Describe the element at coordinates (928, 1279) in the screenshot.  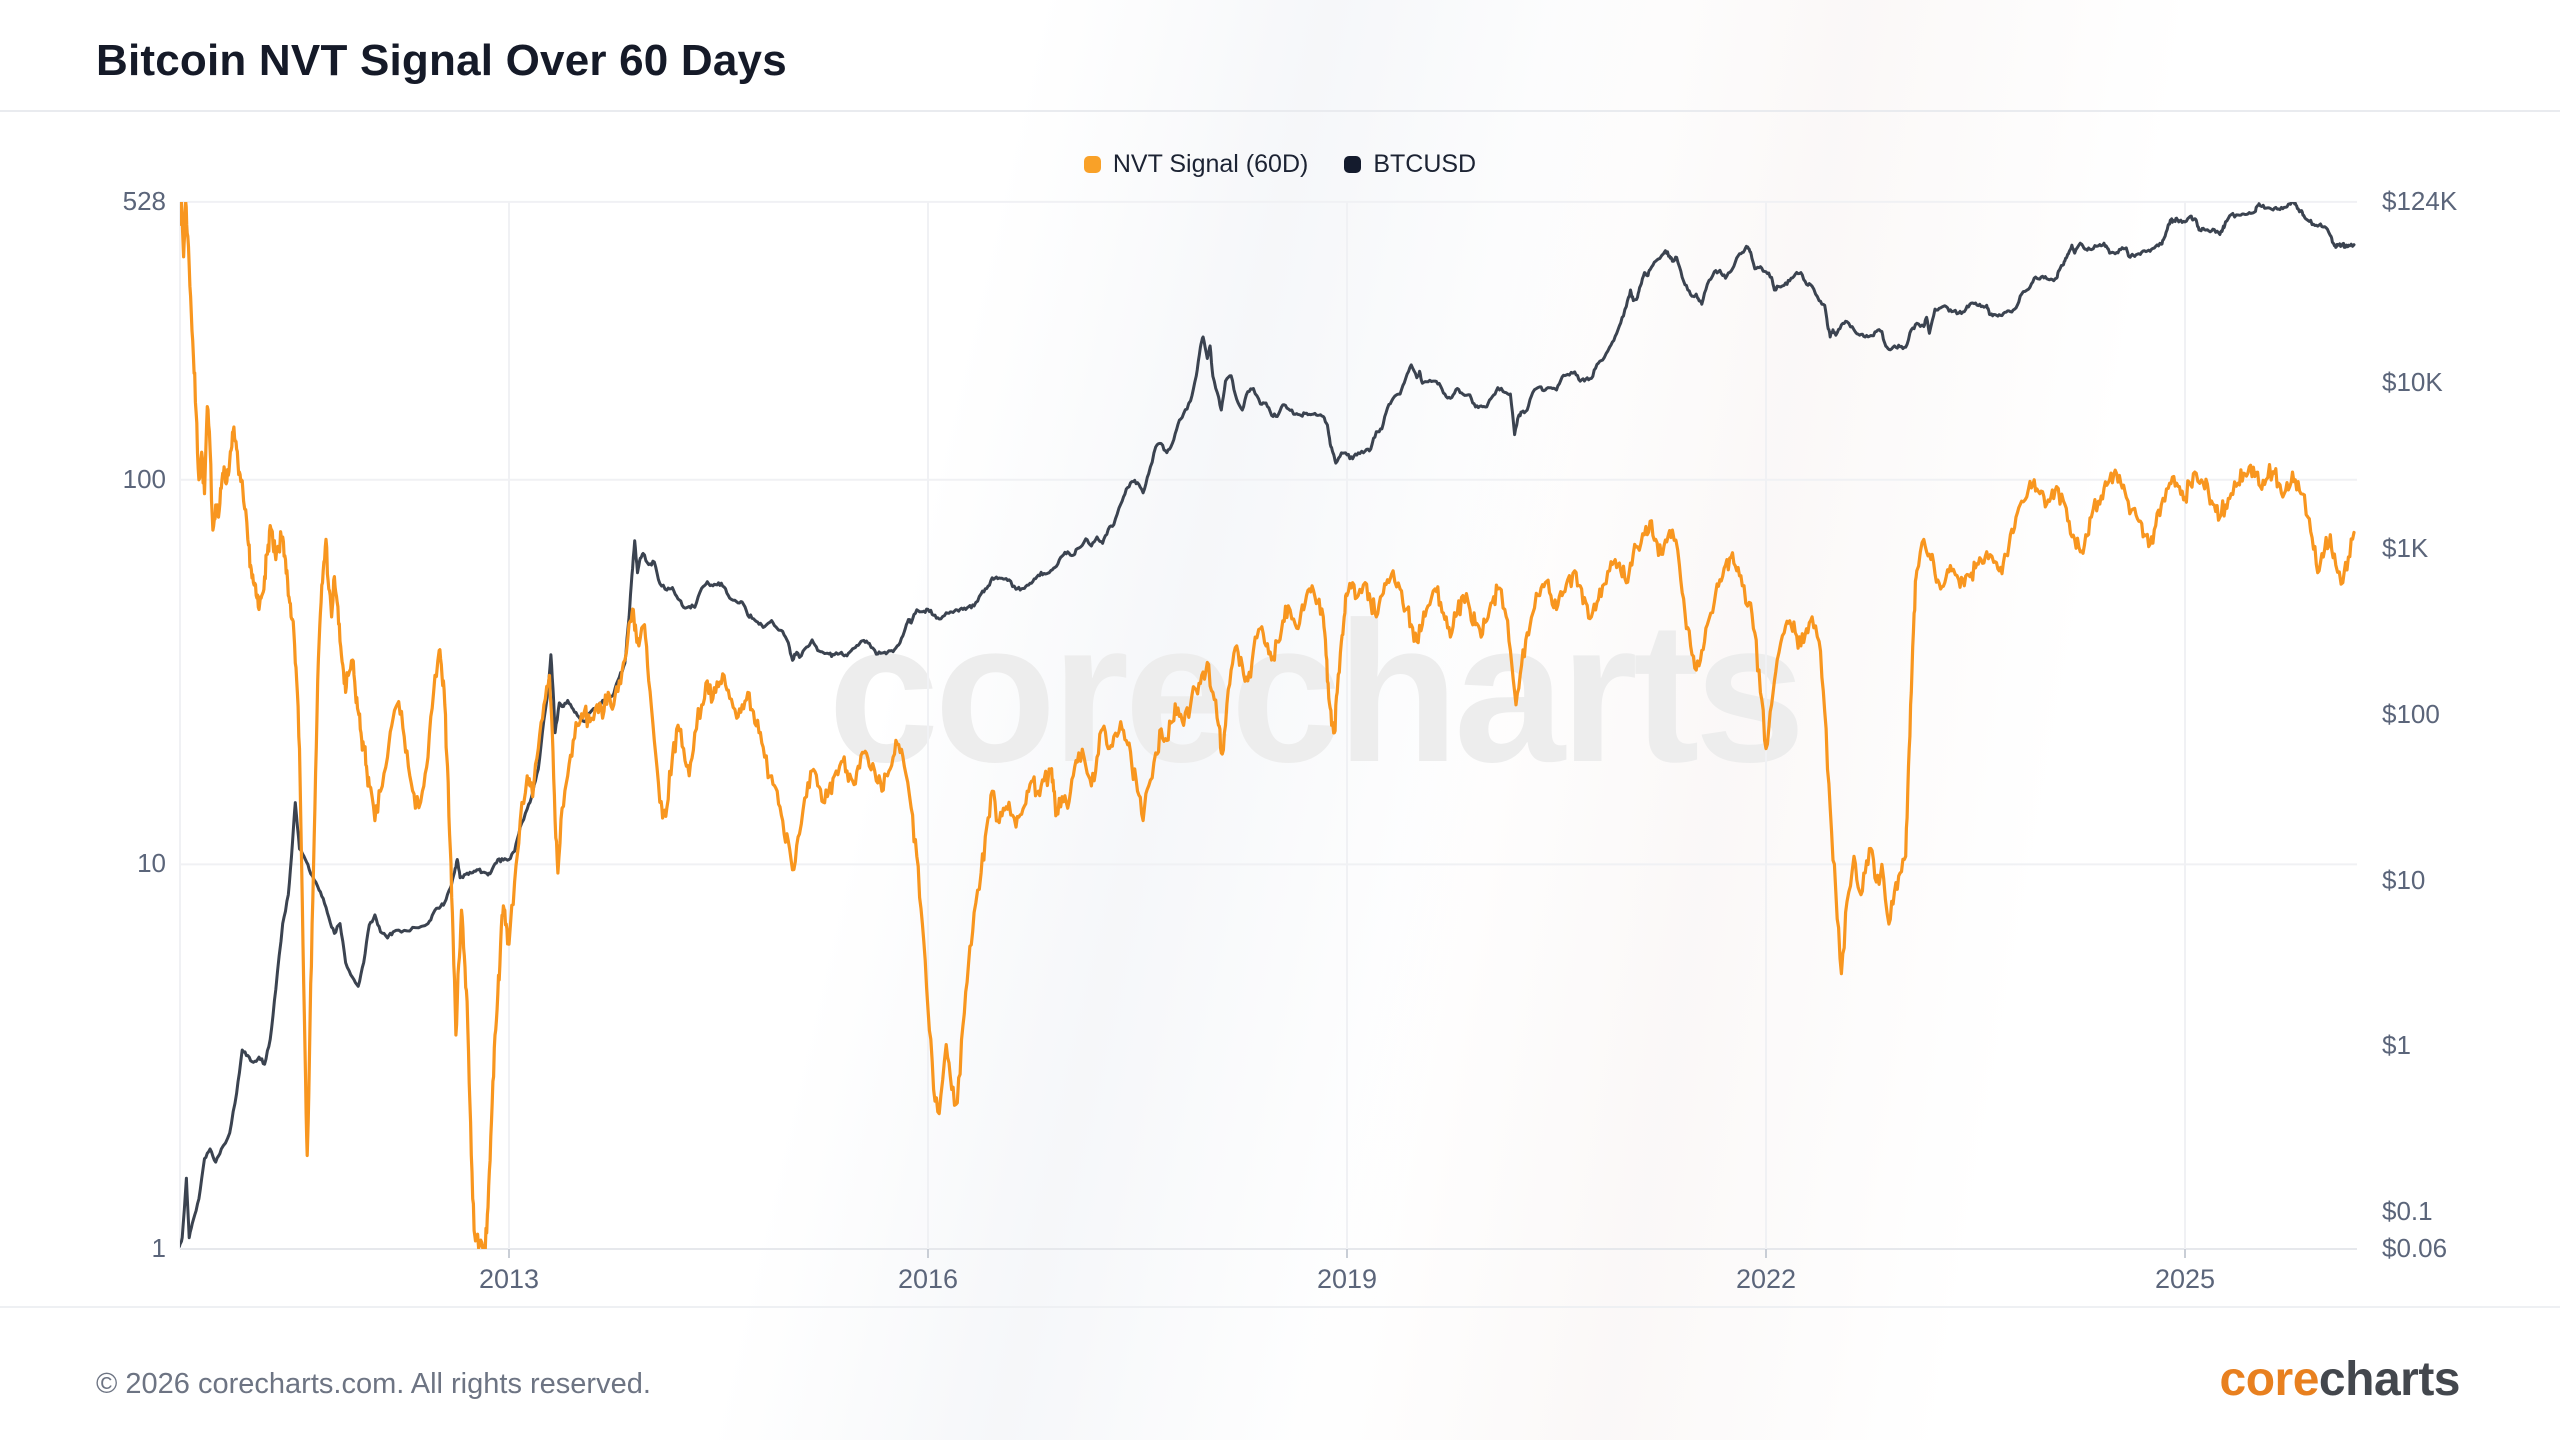
I see `x-axis-label: 2016` at that location.